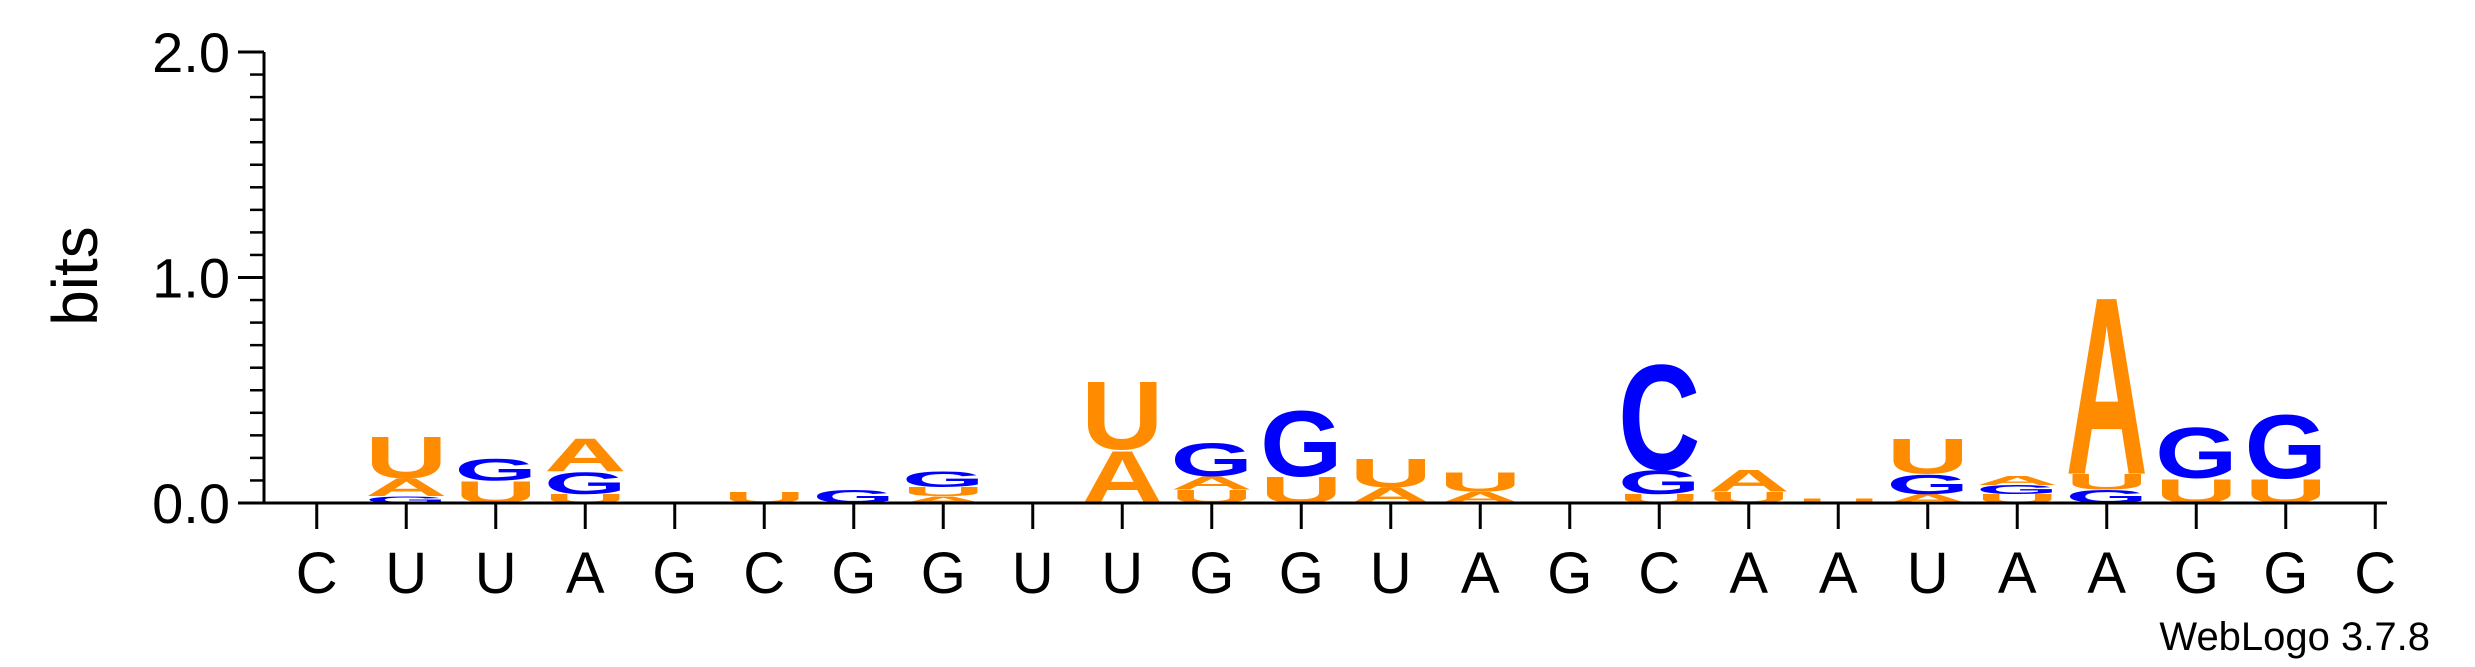 The image size is (2475, 667). Describe the element at coordinates (191, 52) in the screenshot. I see `y-tick-label: 2.0` at that location.